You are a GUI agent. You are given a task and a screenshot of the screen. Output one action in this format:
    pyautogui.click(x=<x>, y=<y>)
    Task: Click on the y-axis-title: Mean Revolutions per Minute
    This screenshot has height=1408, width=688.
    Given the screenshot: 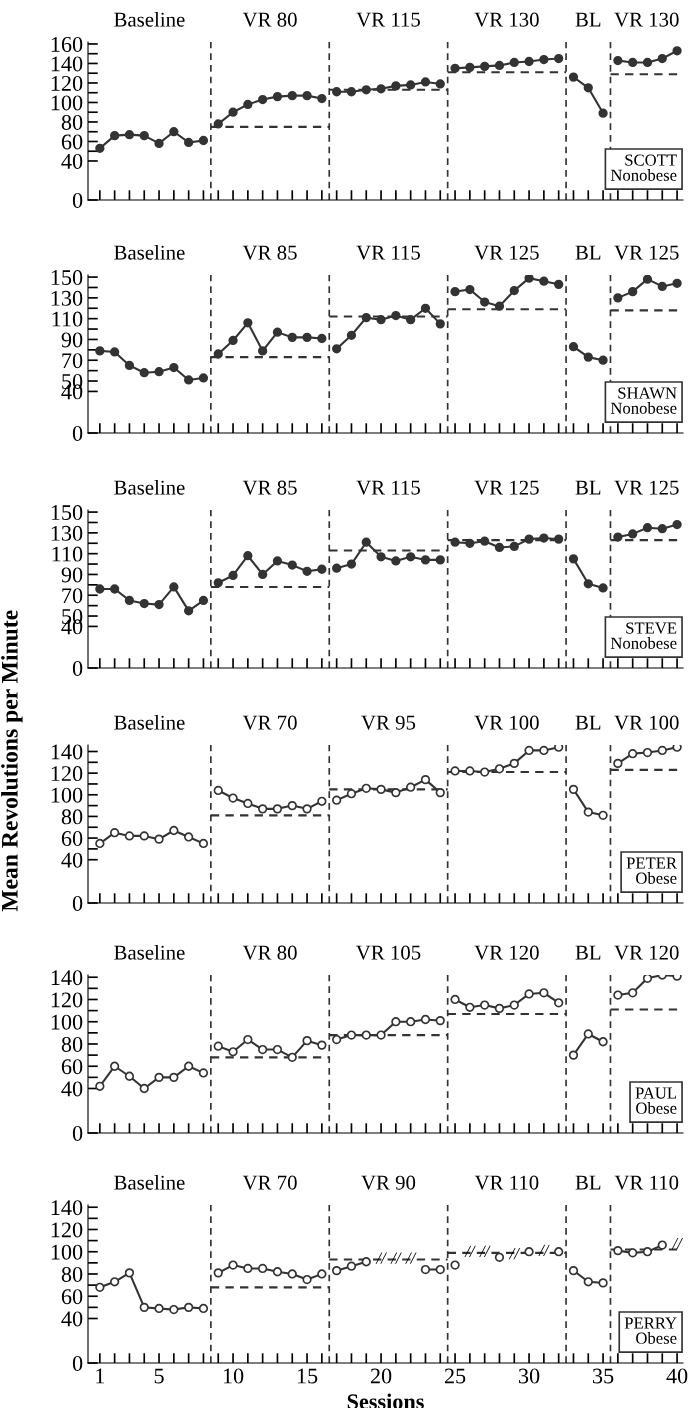 What is the action you would take?
    pyautogui.click(x=12, y=761)
    